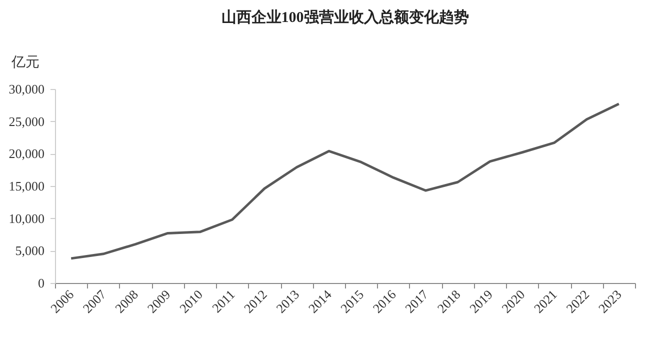 The width and height of the screenshot is (650, 344). What do you see at coordinates (345, 17) in the screenshot?
I see `chart-title: 山西企业100强营业收入总额变化趋势` at bounding box center [345, 17].